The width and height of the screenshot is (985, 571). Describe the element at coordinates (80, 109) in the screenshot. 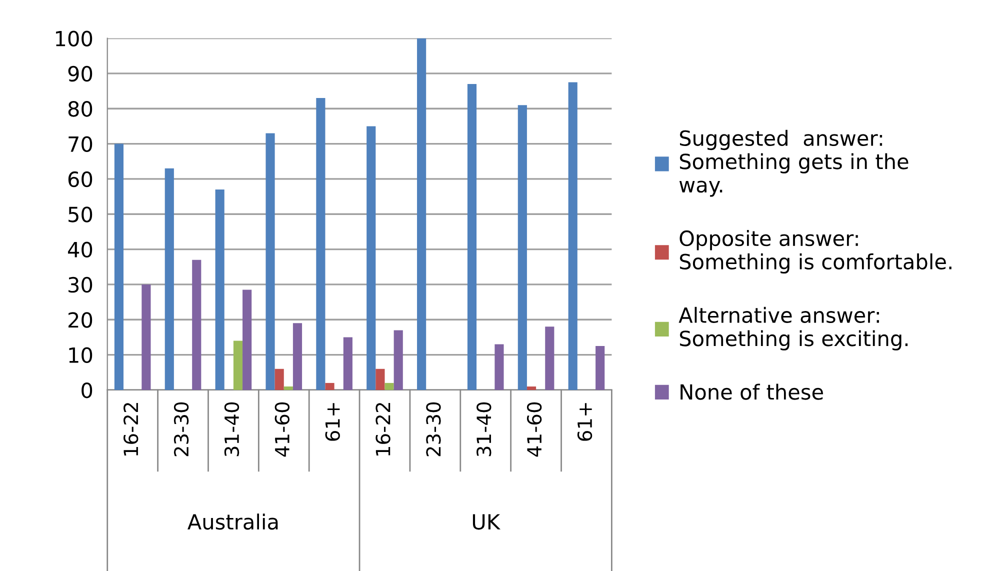

I see `y-tick-label: 80` at that location.